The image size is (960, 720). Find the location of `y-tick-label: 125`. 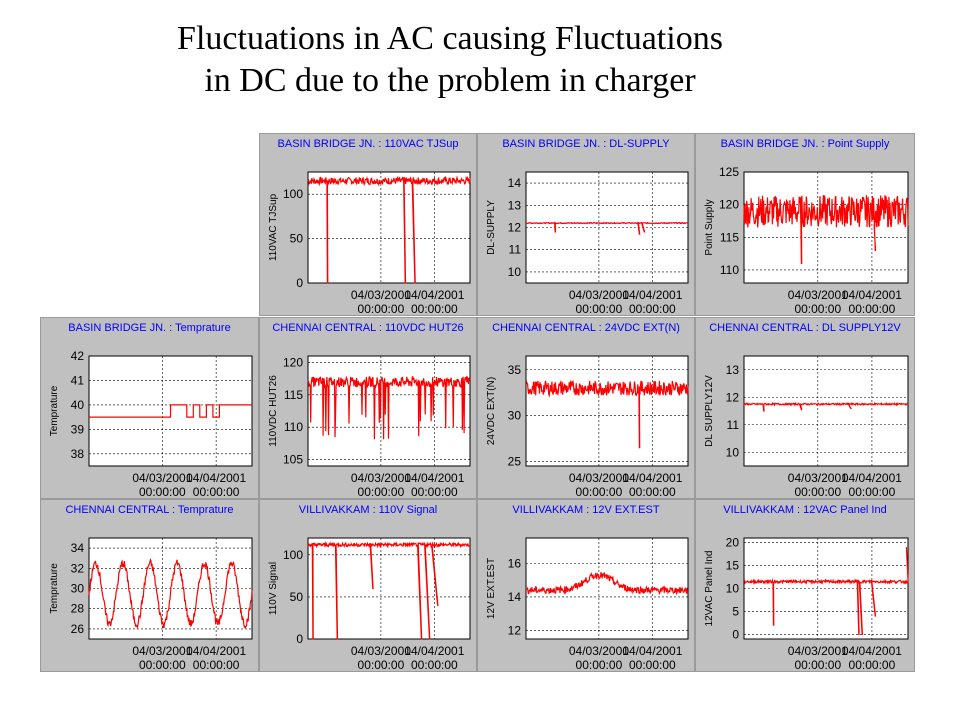

y-tick-label: 125 is located at coordinates (729, 172).